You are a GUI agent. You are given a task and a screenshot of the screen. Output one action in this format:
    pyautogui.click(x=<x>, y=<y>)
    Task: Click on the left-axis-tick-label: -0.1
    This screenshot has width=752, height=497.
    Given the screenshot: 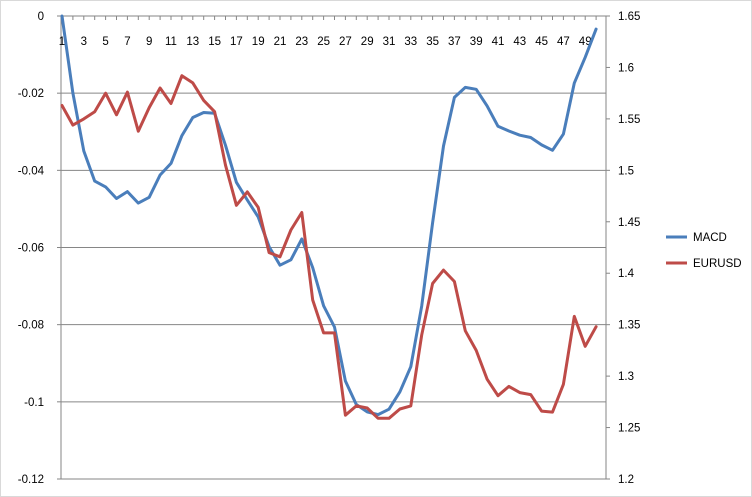 What is the action you would take?
    pyautogui.click(x=34, y=403)
    